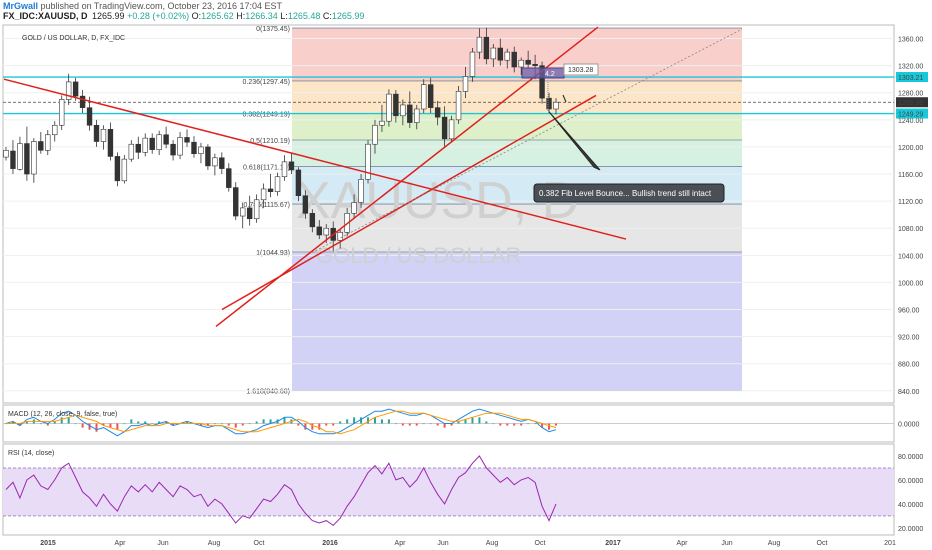 The height and width of the screenshot is (550, 932). What do you see at coordinates (910, 283) in the screenshot?
I see `price-tick: 1000.00` at bounding box center [910, 283].